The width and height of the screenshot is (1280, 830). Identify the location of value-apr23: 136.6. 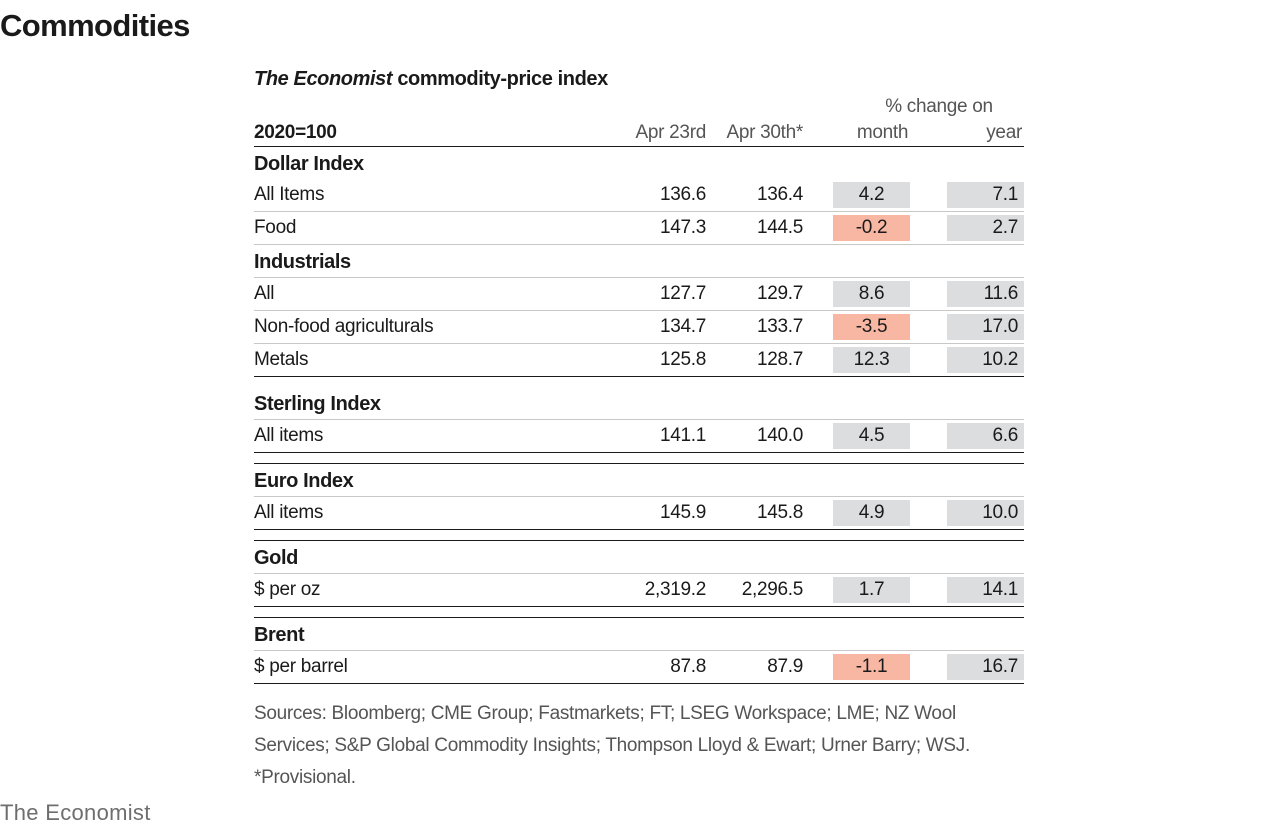
(682, 194).